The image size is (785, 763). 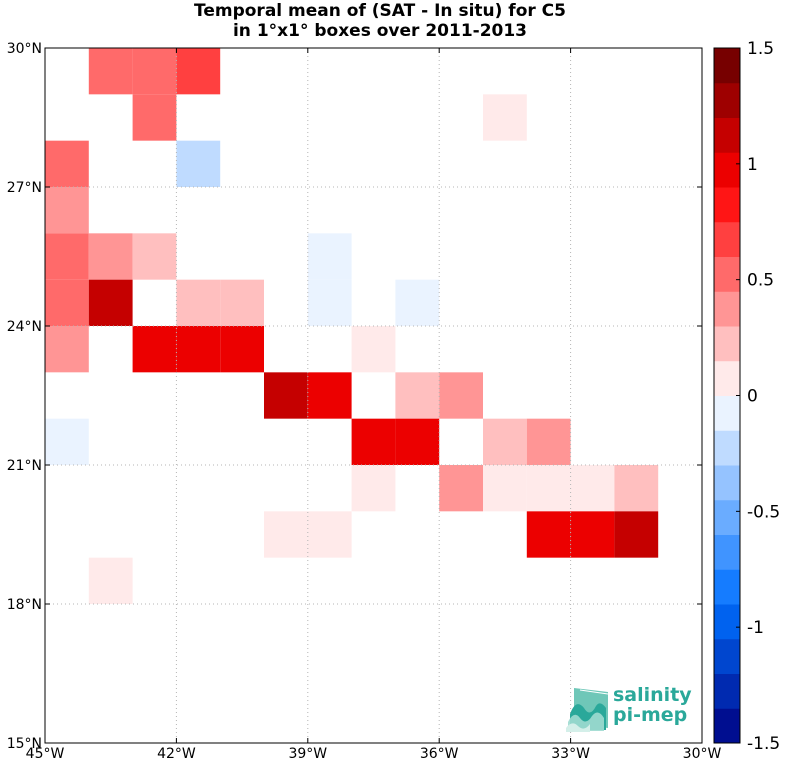 What do you see at coordinates (652, 695) in the screenshot?
I see `logo-text-salinity: salinity` at bounding box center [652, 695].